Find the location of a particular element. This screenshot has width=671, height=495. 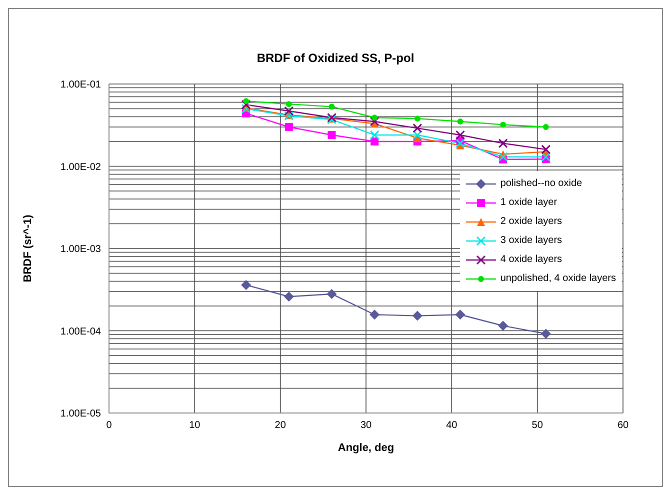

chart-title: BRDF of Oxidized SS, P-pol is located at coordinates (336, 58).